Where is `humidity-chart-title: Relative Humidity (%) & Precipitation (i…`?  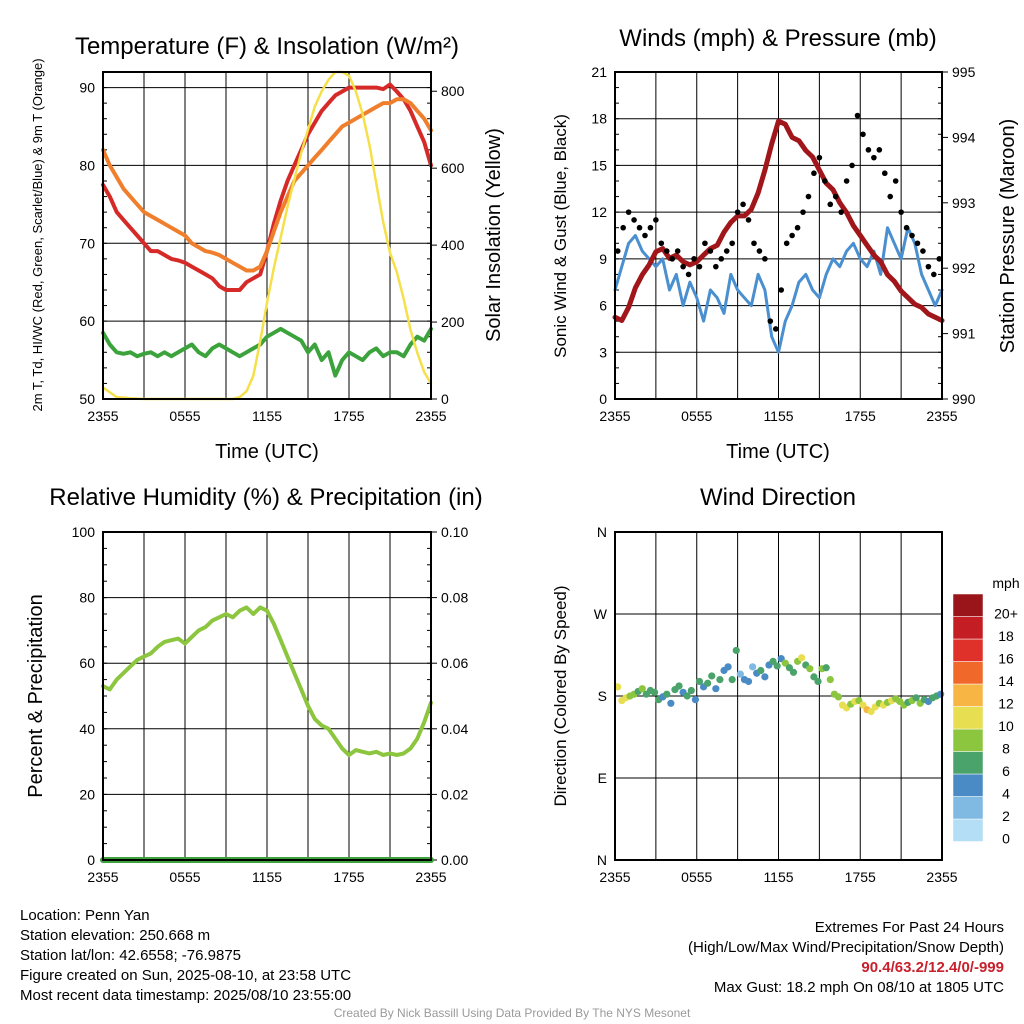 humidity-chart-title: Relative Humidity (%) & Precipitation (i… is located at coordinates (265, 497).